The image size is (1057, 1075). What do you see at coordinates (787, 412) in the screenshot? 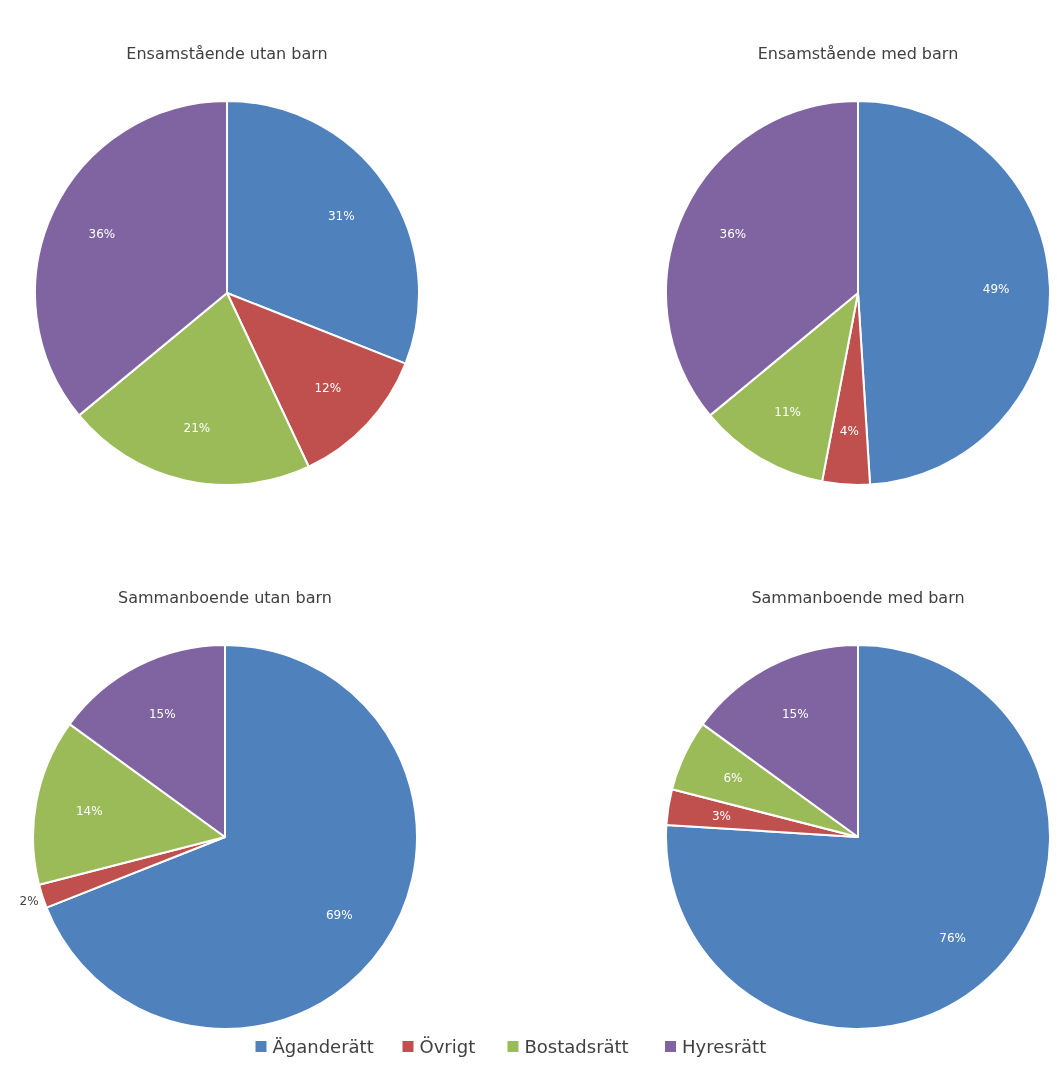
I see `data-label: 11%` at bounding box center [787, 412].